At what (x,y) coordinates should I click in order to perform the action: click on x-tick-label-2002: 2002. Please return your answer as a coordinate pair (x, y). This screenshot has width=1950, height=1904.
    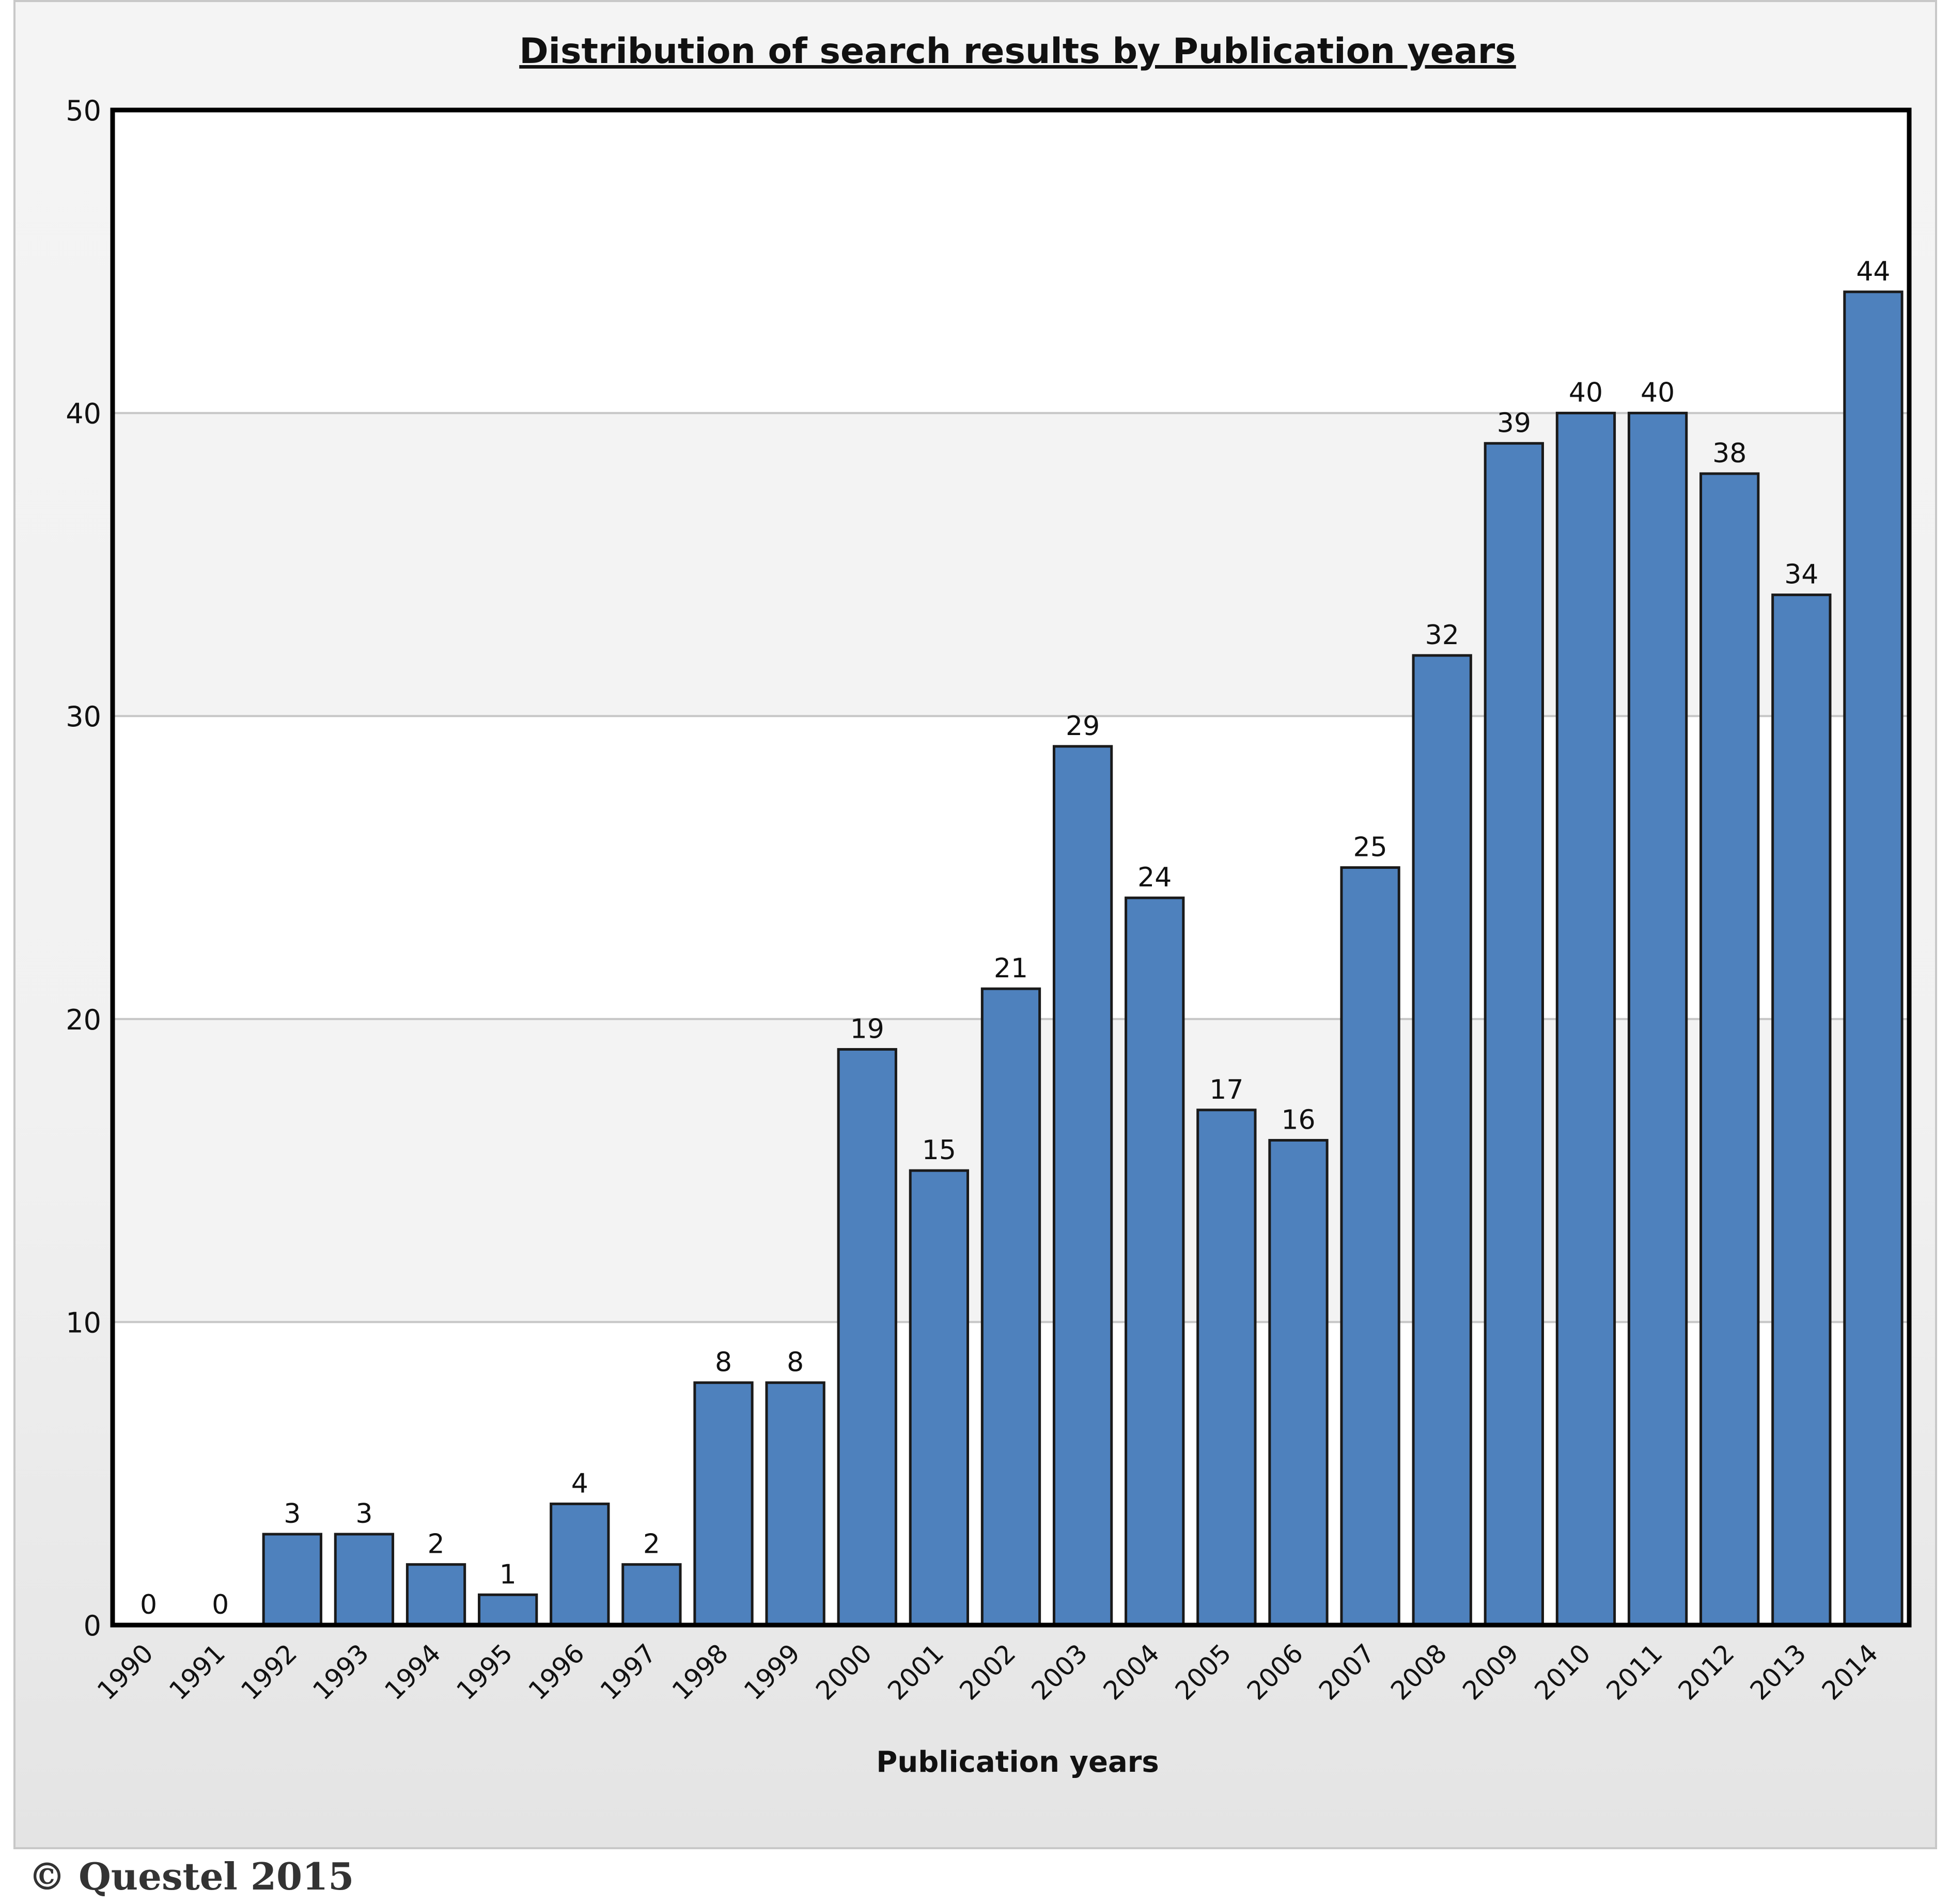
    Looking at the image, I should click on (987, 1672).